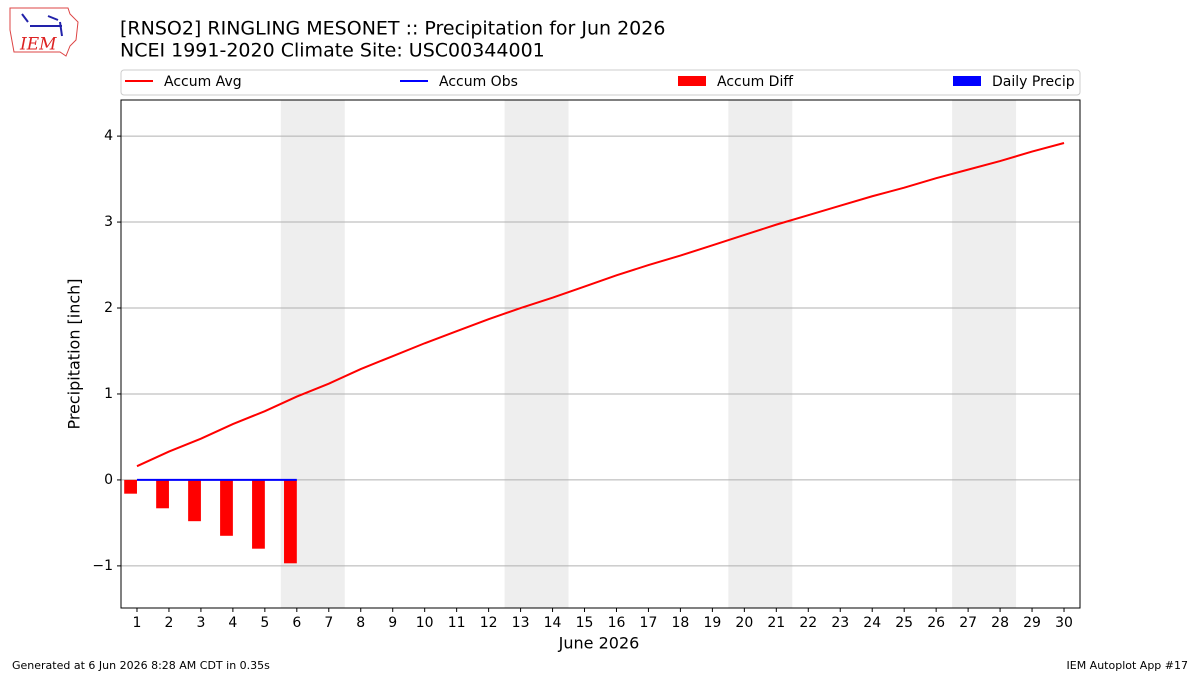 The height and width of the screenshot is (675, 1200). I want to click on logo-text: IEM, so click(38, 45).